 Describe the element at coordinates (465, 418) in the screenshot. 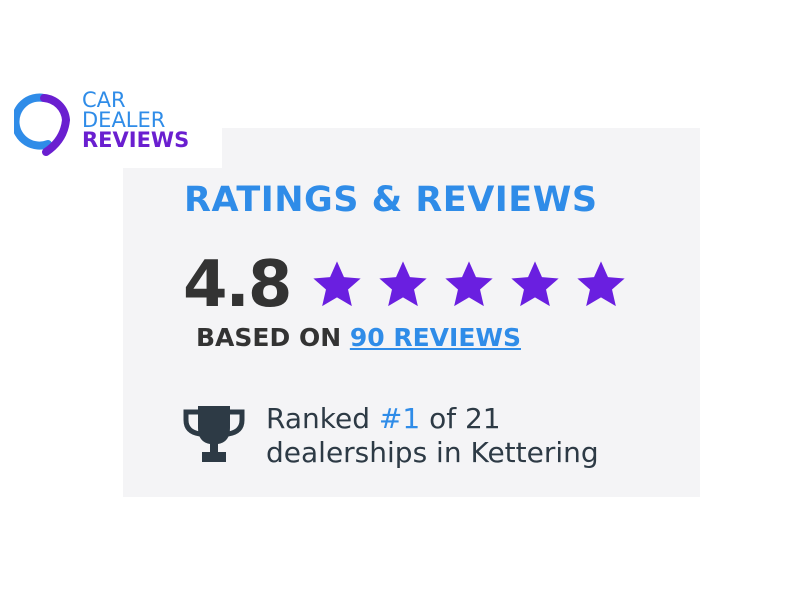

I see `rank-suffix: of 21` at that location.